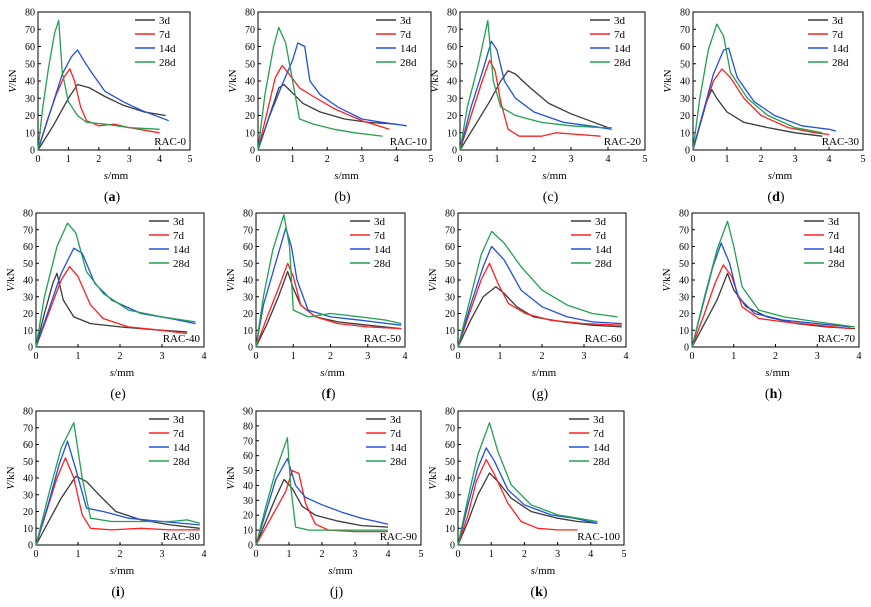  Describe the element at coordinates (117, 484) in the screenshot. I see `series-line-28d` at that location.